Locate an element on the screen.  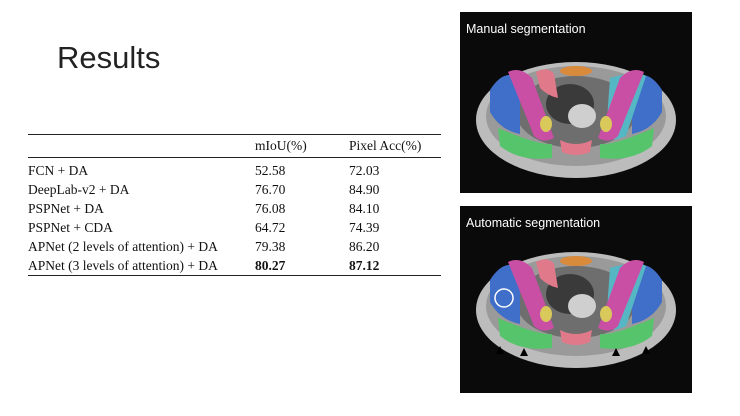
error-circle-marker is located at coordinates (504, 298).